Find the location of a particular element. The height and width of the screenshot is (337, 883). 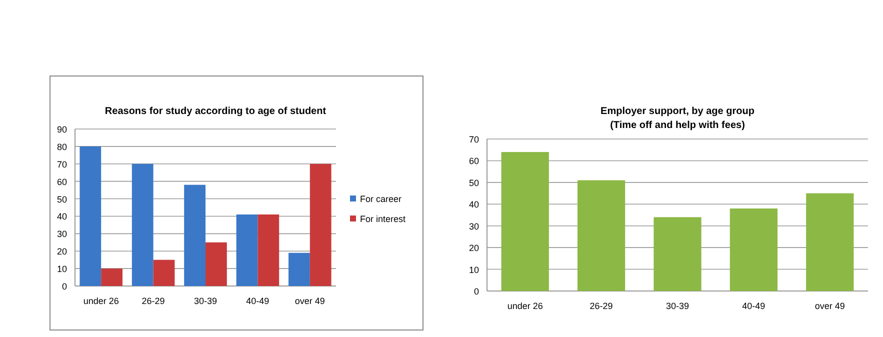

y-tick-label: 80 is located at coordinates (61, 147).